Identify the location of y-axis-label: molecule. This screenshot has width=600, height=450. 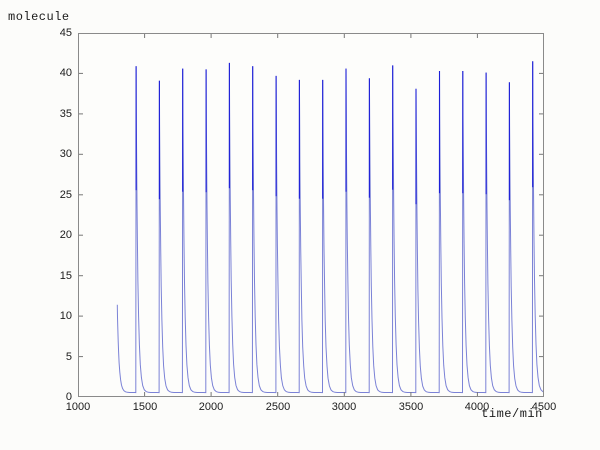
(39, 17).